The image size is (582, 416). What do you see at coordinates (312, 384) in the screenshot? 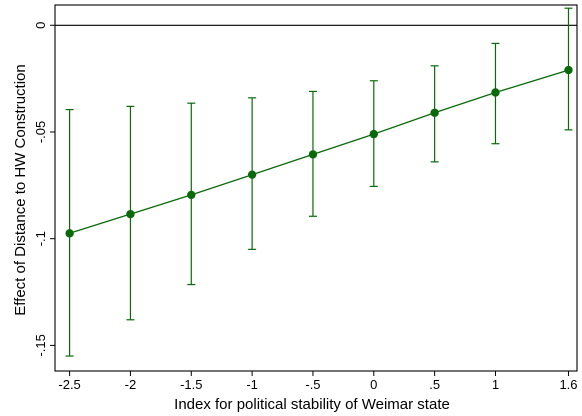
I see `x-tick-label: -.5` at bounding box center [312, 384].